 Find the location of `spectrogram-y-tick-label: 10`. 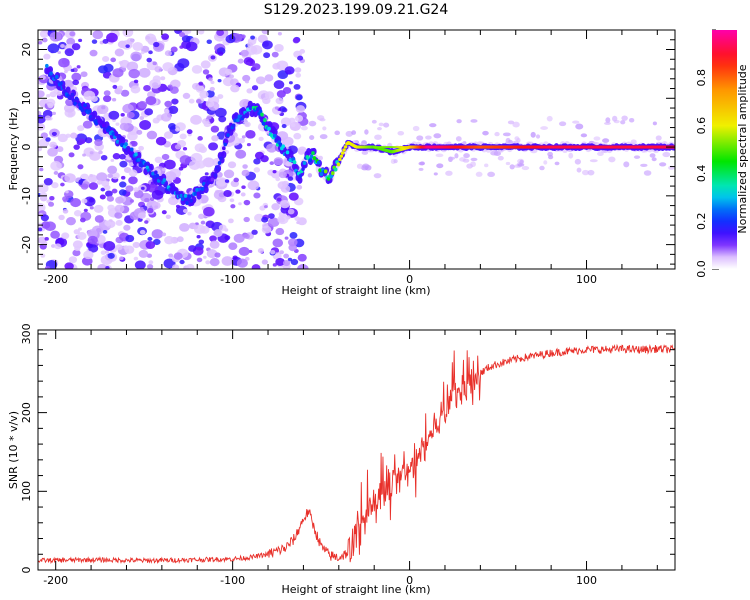

spectrogram-y-tick-label: 10 is located at coordinates (26, 98).